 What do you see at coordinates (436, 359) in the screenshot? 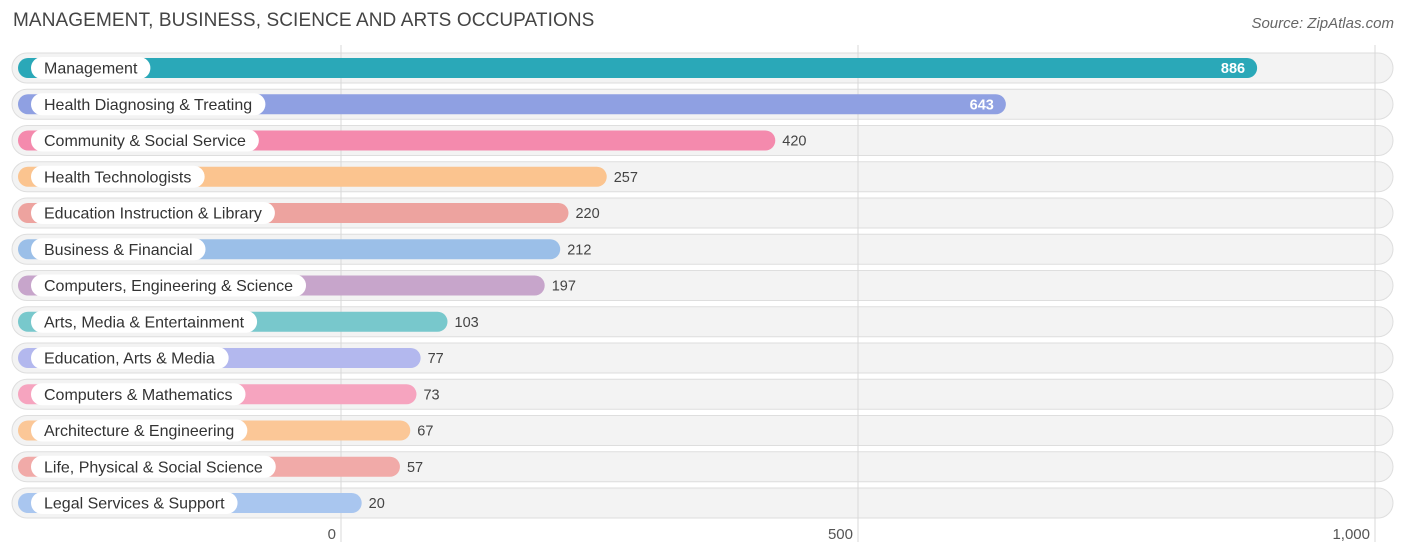
I see `value-label: 77` at bounding box center [436, 359].